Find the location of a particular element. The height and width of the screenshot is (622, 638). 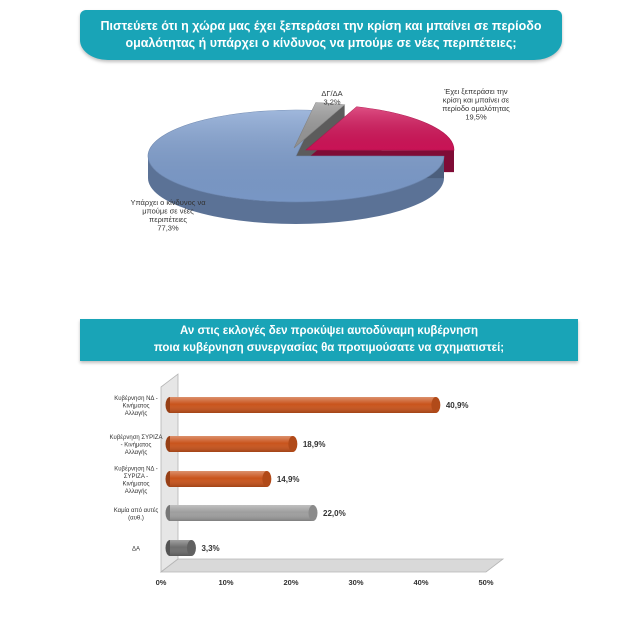

category-label-line: ΣΥΡΙΖΑ - is located at coordinates (136, 477).